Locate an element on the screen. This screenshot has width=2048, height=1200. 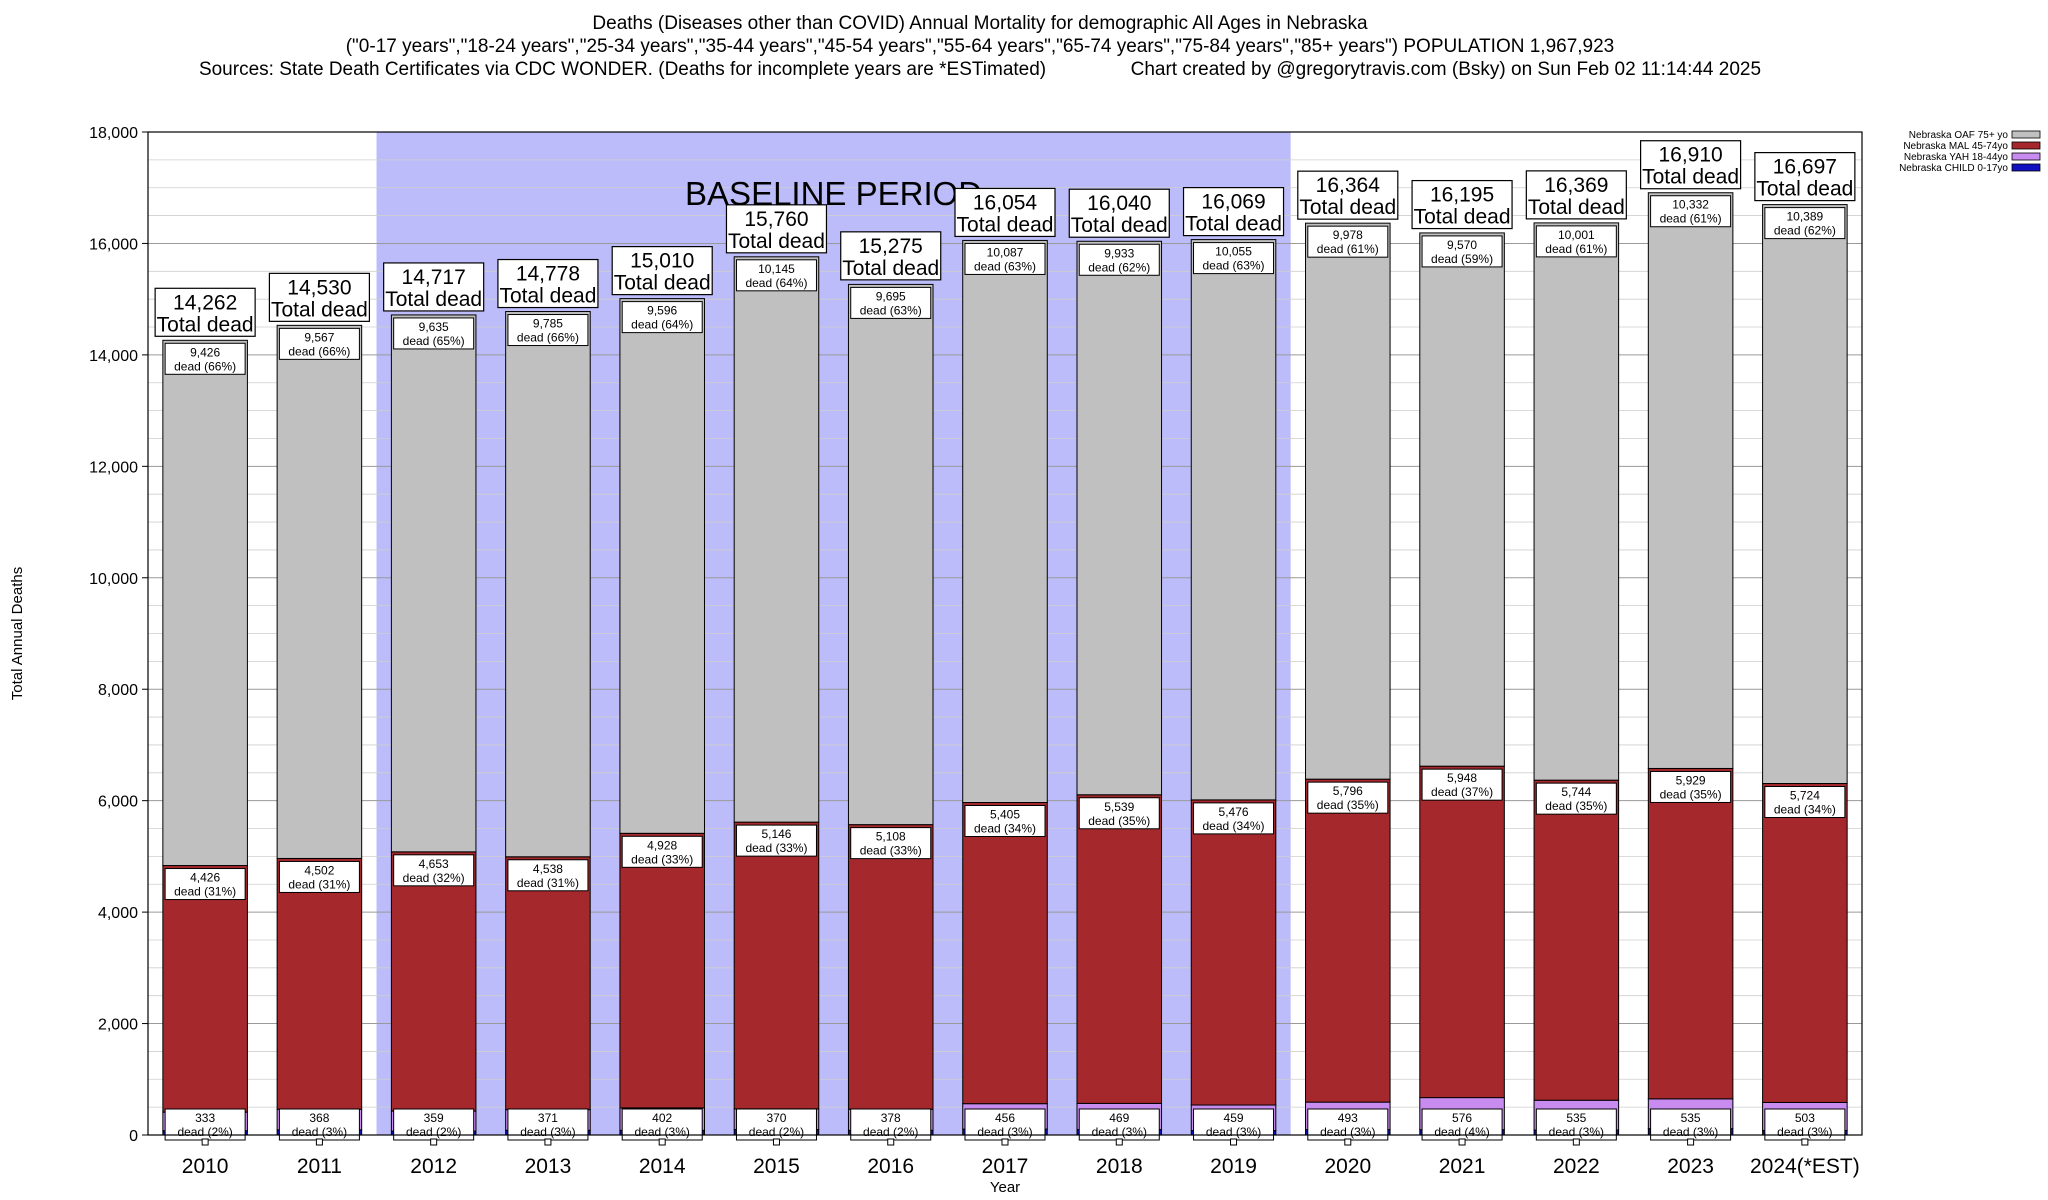
segment-value-label: 10,389 is located at coordinates (1805, 217).